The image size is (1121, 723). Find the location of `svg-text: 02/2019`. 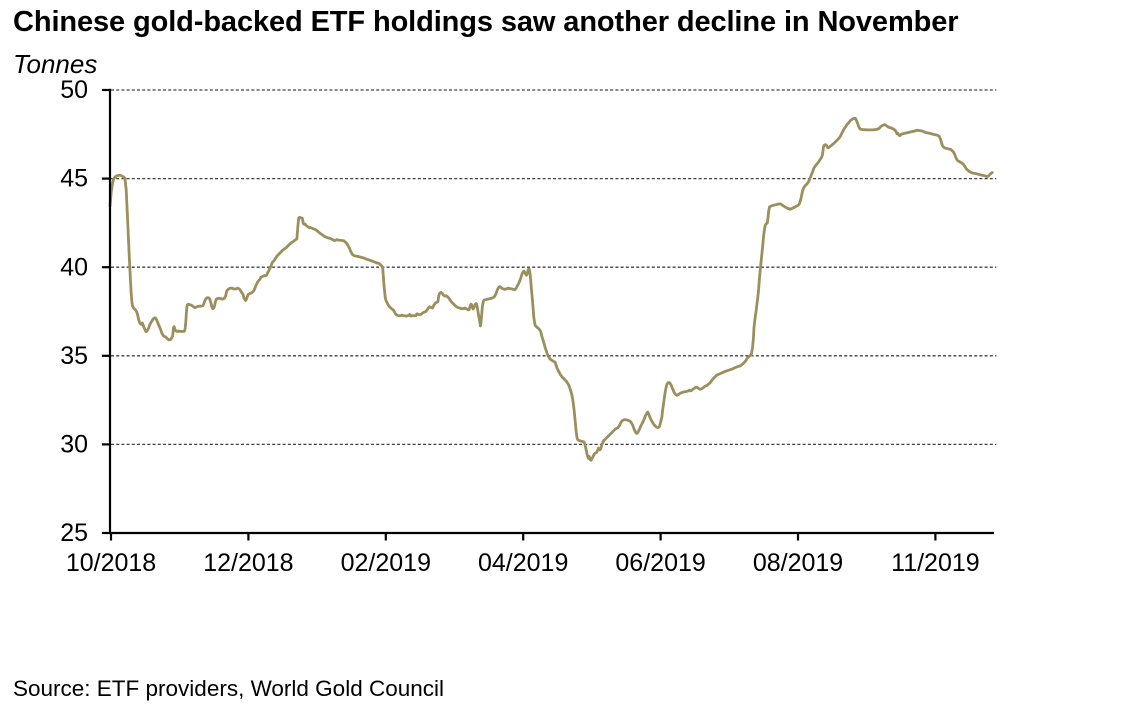

svg-text: 02/2019 is located at coordinates (386, 563).